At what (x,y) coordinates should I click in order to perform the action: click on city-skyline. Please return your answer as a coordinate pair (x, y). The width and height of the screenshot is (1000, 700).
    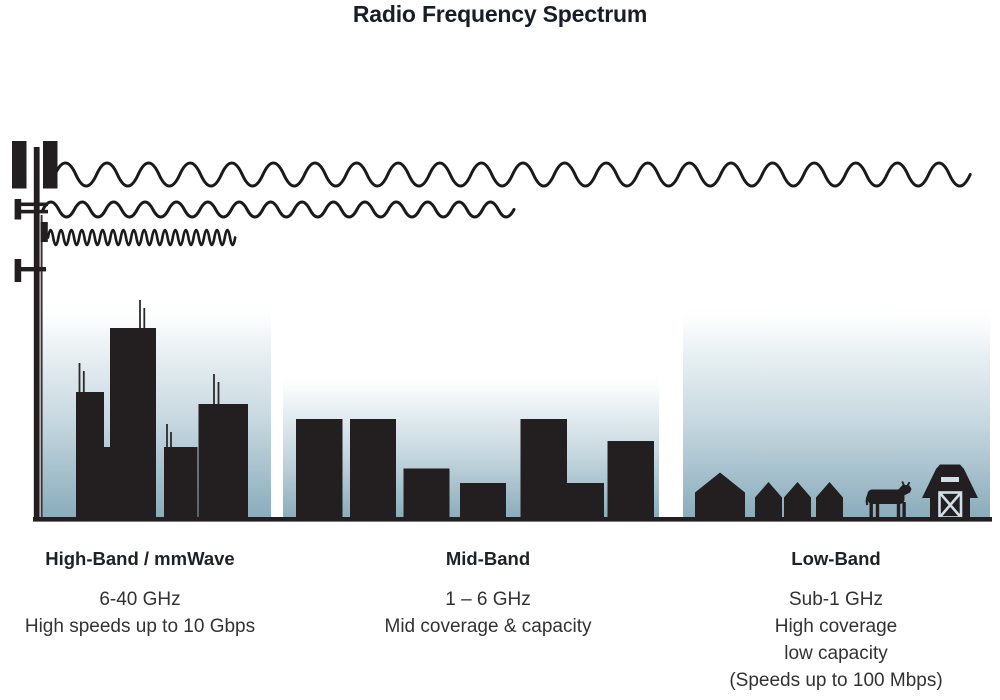
    Looking at the image, I should click on (162, 410).